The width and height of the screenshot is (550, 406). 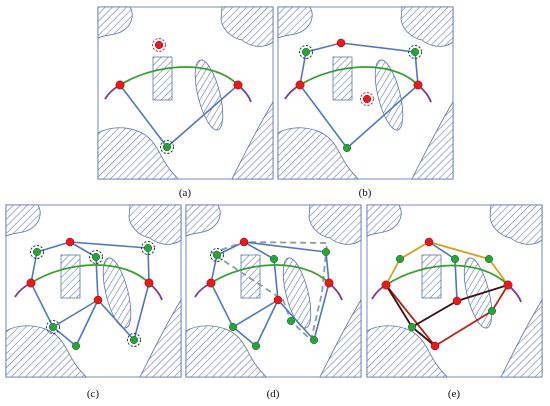 I want to click on panel-d, so click(x=273, y=291).